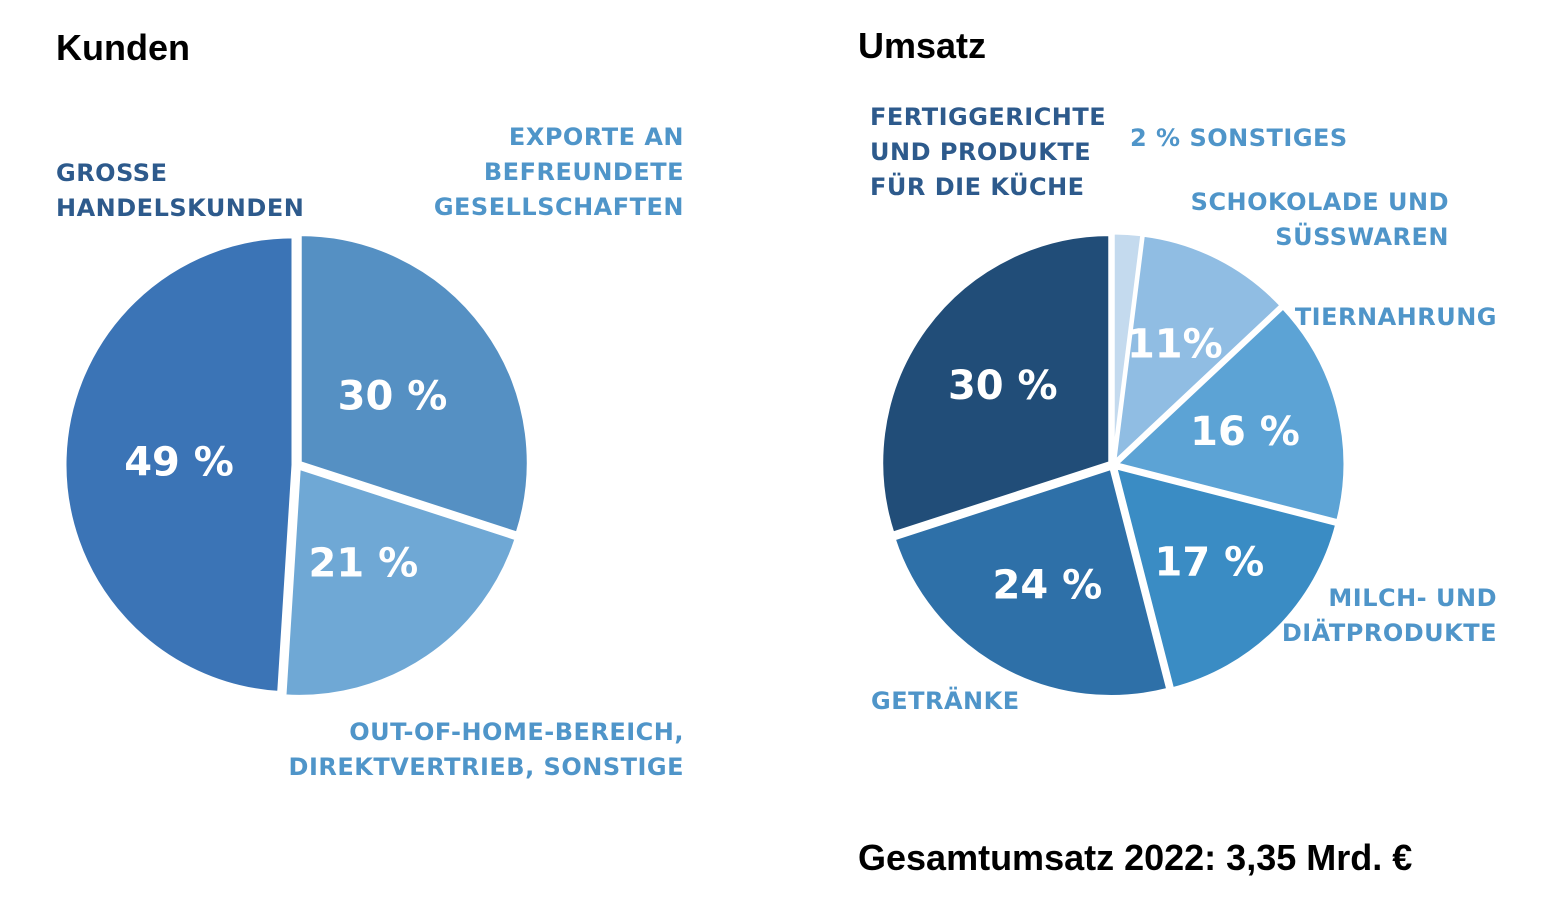 Image resolution: width=1560 pixels, height=908 pixels. I want to click on kunden-chart-title: Kunden, so click(123, 47).